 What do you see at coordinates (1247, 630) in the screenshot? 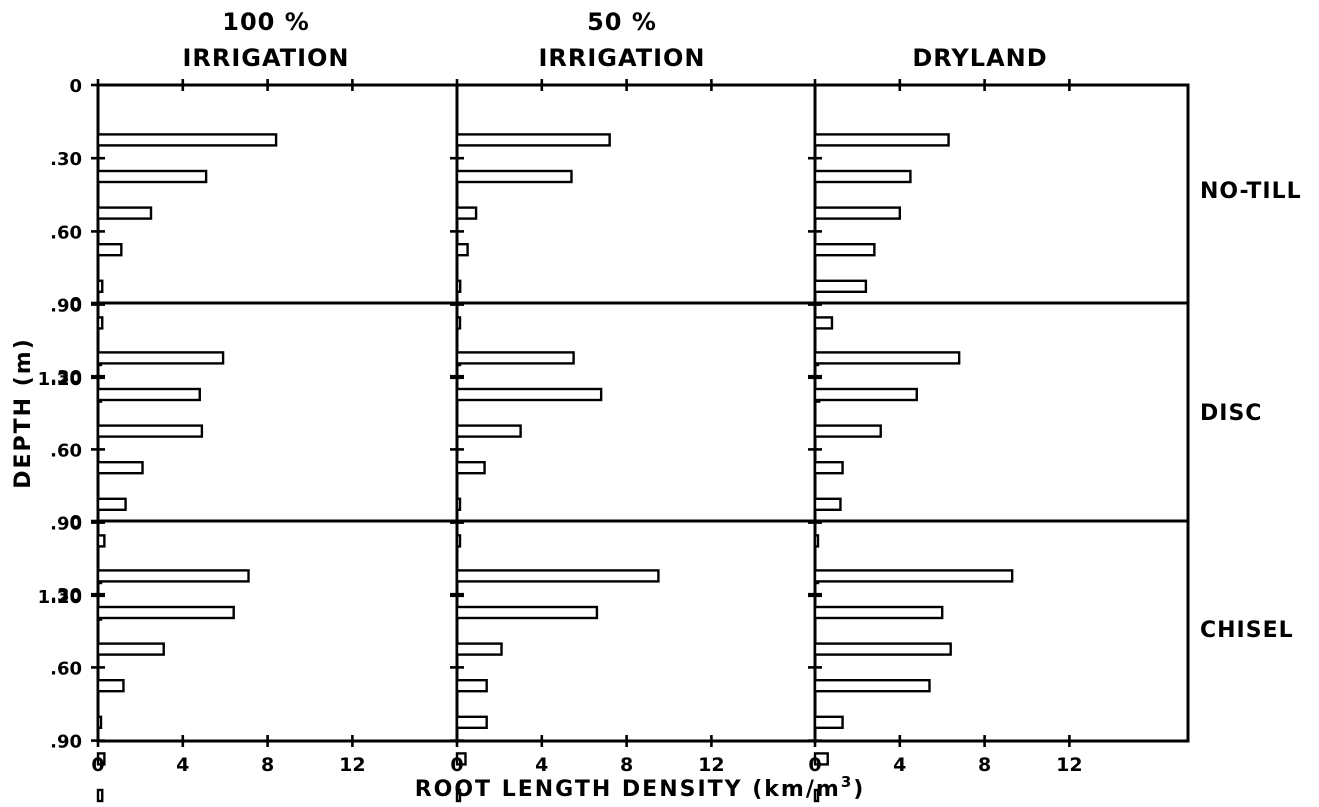
I see `row-title: CHISEL` at bounding box center [1247, 630].